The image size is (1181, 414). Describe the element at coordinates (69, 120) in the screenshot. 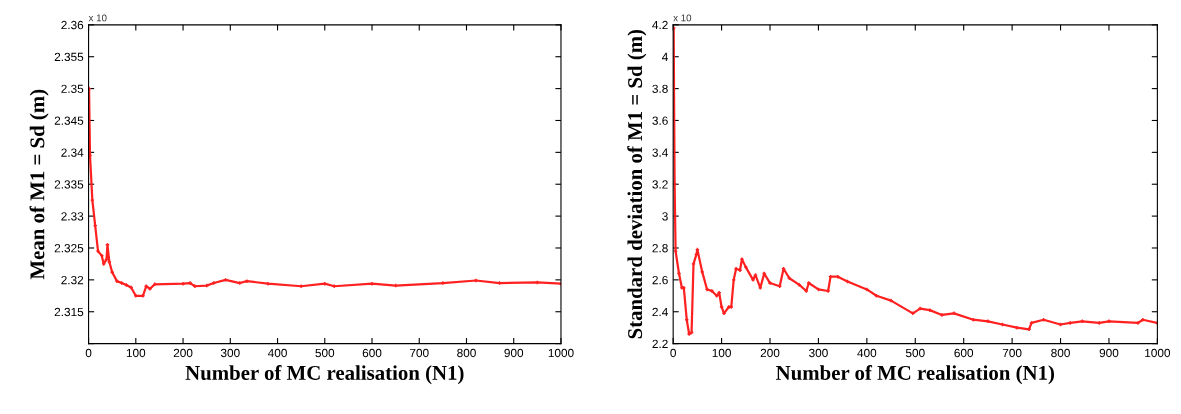

I see `y-tick-label: 2.345` at that location.